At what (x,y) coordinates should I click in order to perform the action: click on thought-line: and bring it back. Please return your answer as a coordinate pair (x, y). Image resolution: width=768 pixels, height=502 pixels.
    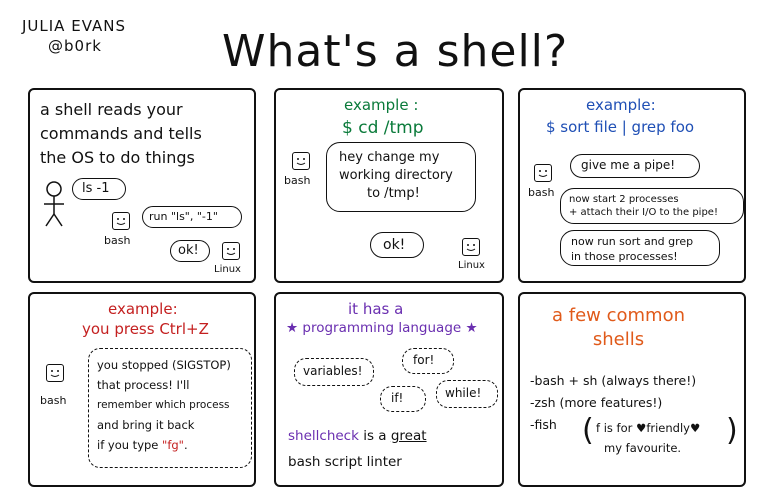
    Looking at the image, I should click on (146, 425).